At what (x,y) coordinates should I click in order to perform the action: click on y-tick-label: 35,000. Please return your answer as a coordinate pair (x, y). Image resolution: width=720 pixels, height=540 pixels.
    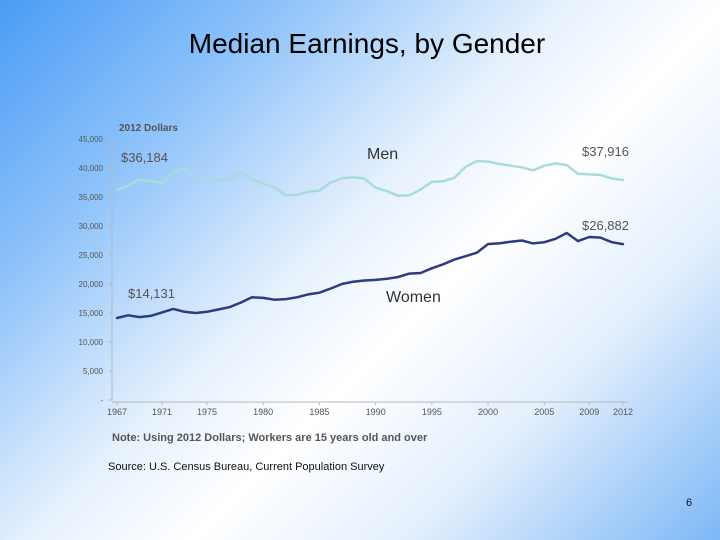
    Looking at the image, I should click on (91, 197).